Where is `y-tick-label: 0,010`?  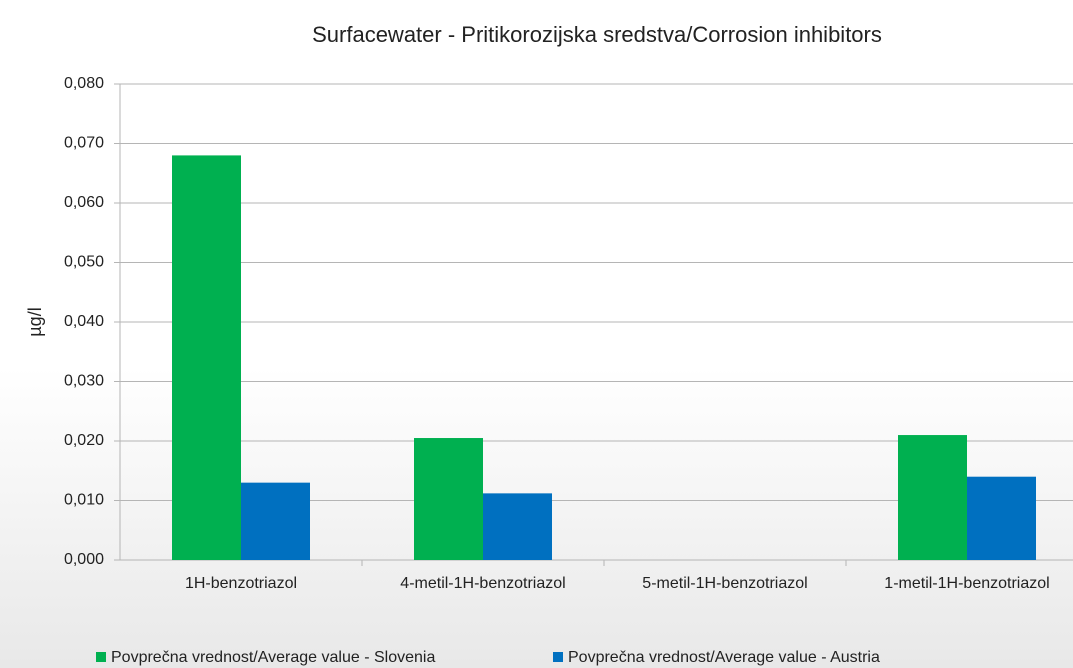 y-tick-label: 0,010 is located at coordinates (84, 500).